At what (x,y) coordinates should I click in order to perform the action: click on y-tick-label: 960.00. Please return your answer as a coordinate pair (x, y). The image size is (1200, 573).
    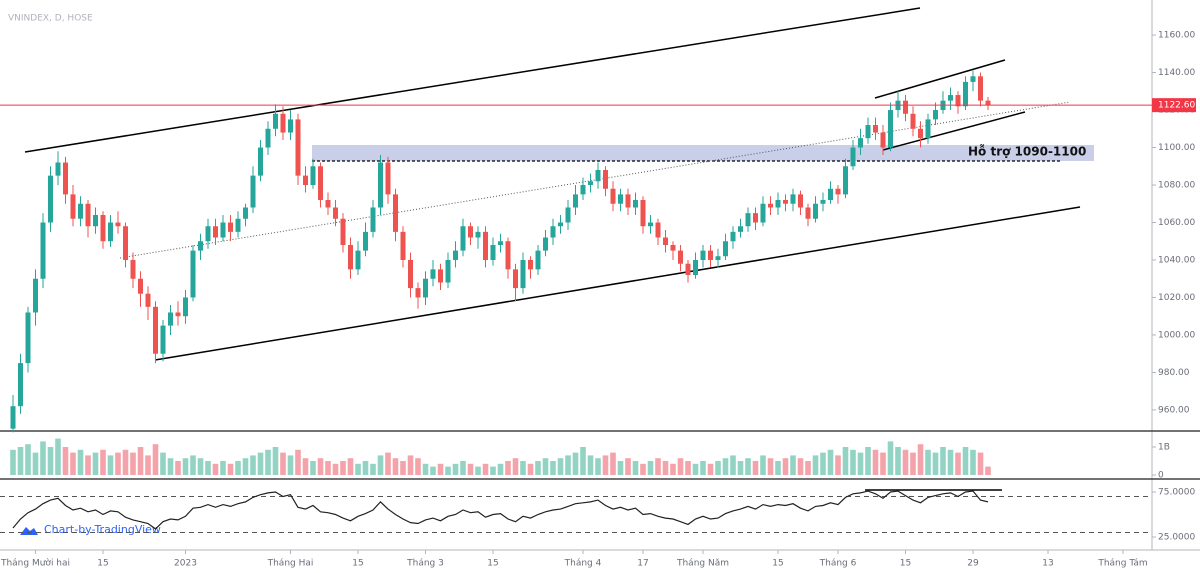
    Looking at the image, I should click on (1174, 410).